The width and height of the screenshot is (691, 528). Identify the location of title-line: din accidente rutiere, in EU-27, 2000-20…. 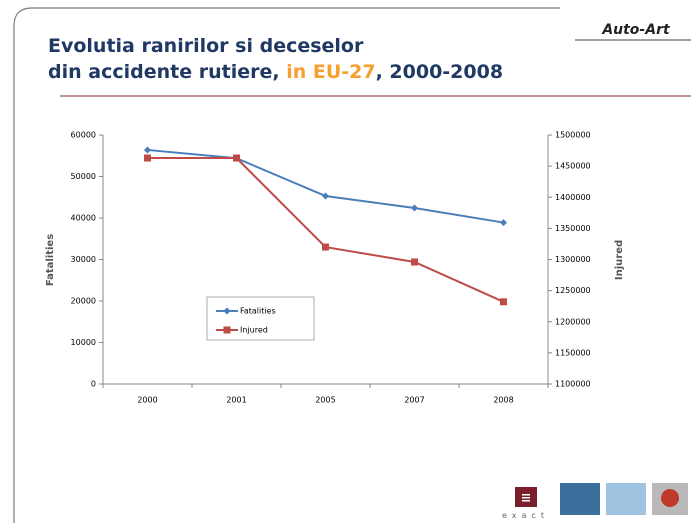
(275, 72).